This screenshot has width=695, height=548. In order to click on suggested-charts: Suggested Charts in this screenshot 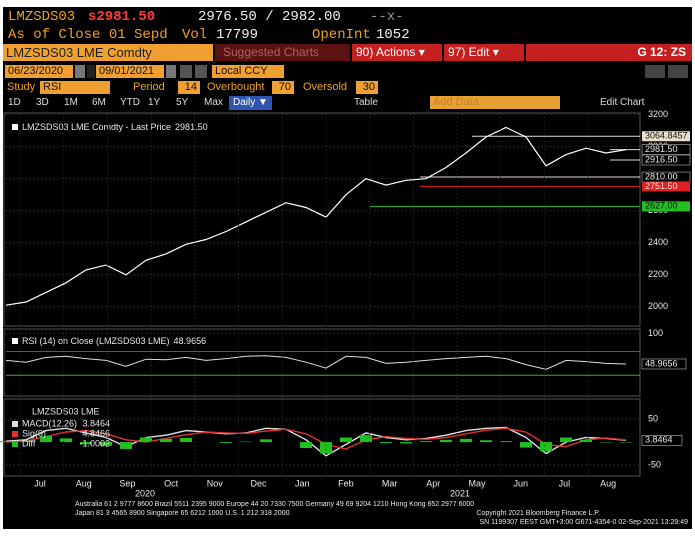, I will do `click(282, 52)`.